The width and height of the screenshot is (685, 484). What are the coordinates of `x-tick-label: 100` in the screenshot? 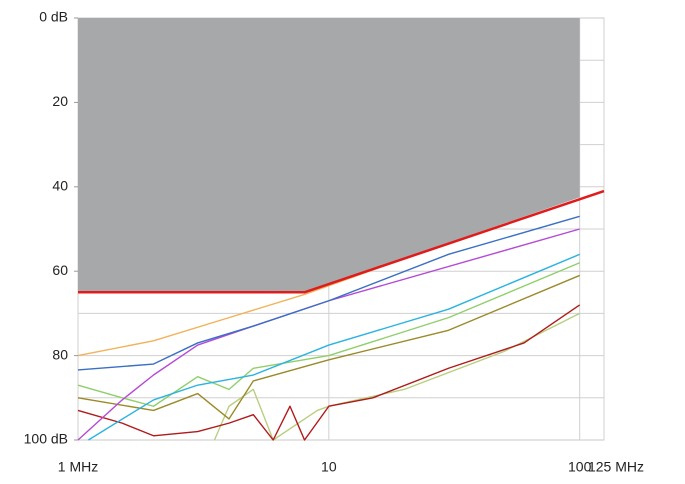 It's located at (580, 467).